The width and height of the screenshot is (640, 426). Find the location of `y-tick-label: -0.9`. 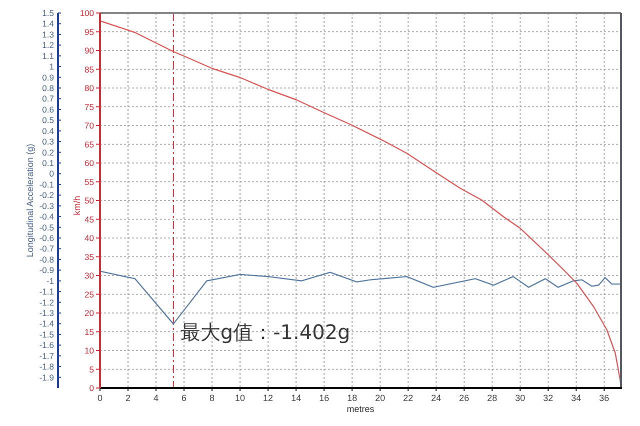

y-tick-label: -0.9 is located at coordinates (46, 270).